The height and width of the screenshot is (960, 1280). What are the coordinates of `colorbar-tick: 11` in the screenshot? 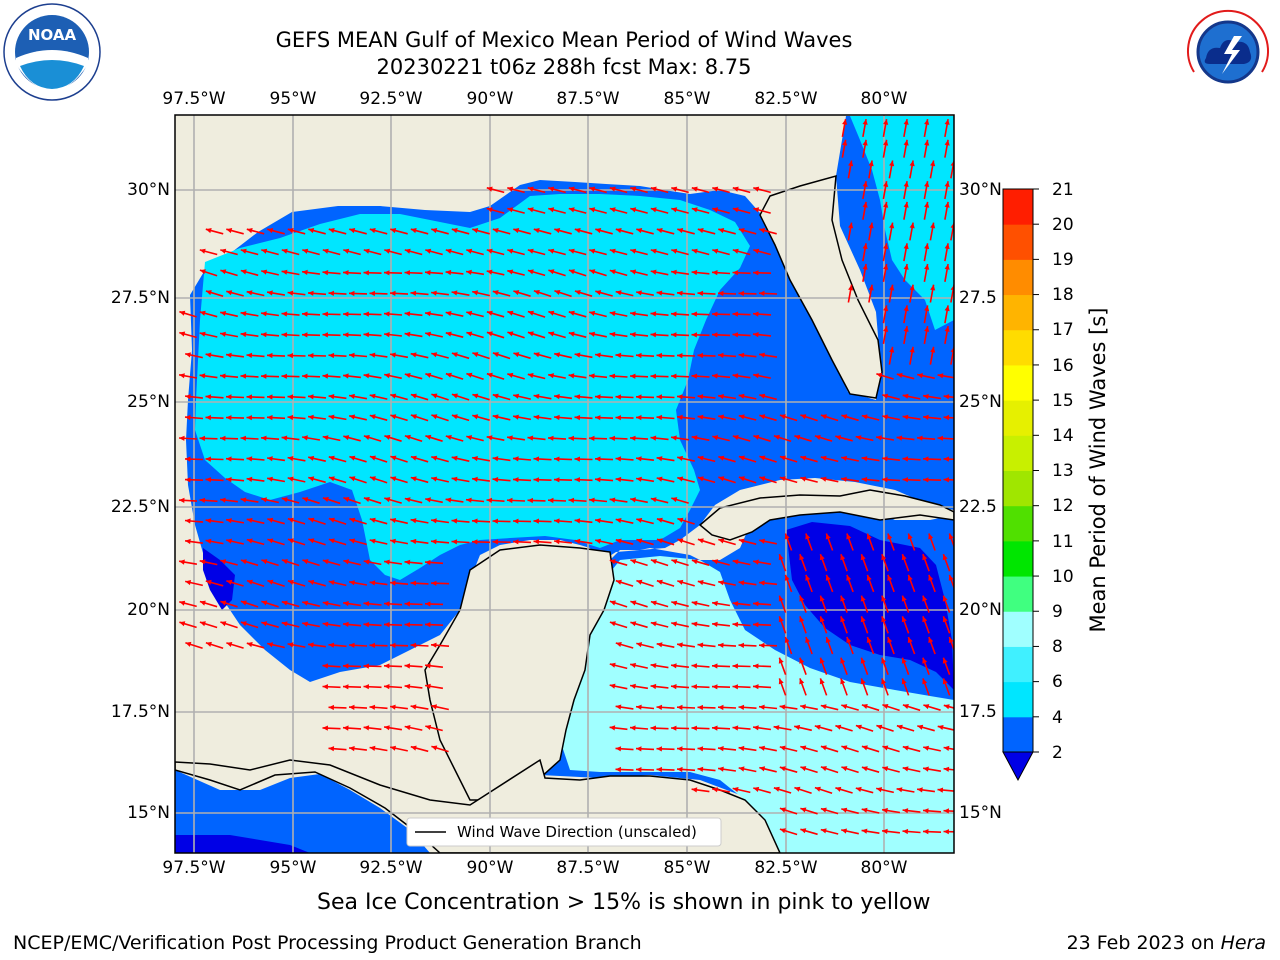 It's located at (1063, 542).